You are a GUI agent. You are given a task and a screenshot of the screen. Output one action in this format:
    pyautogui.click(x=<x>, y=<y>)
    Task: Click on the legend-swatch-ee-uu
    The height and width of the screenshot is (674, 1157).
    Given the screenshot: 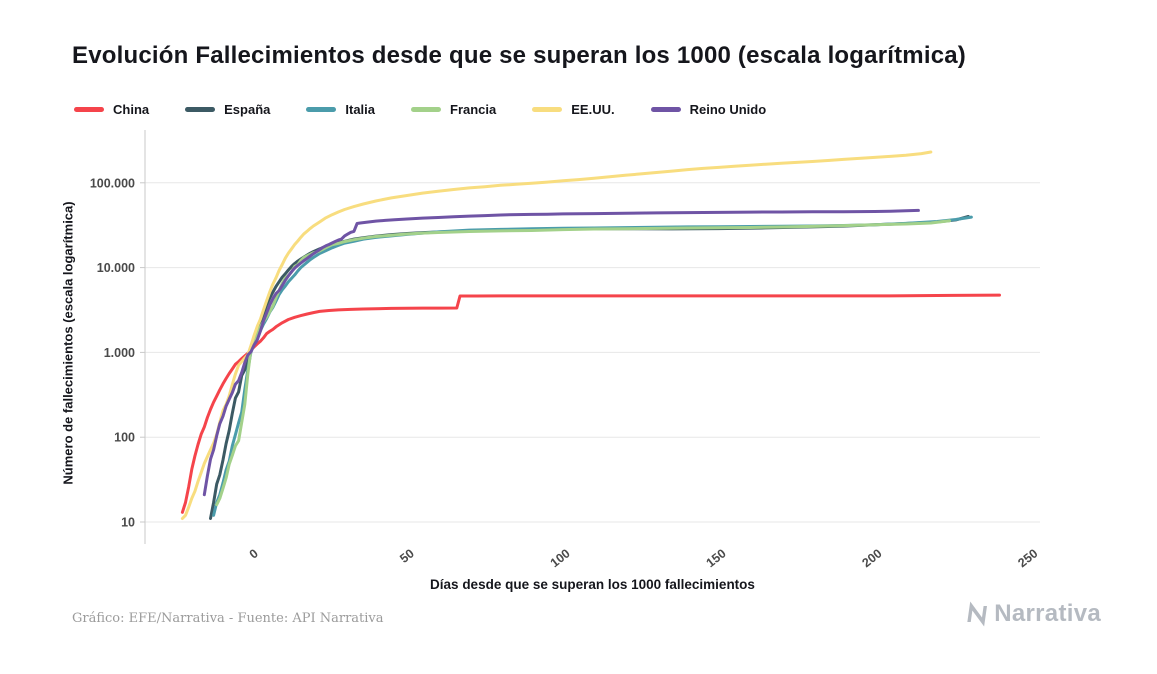 What is the action you would take?
    pyautogui.click(x=547, y=109)
    